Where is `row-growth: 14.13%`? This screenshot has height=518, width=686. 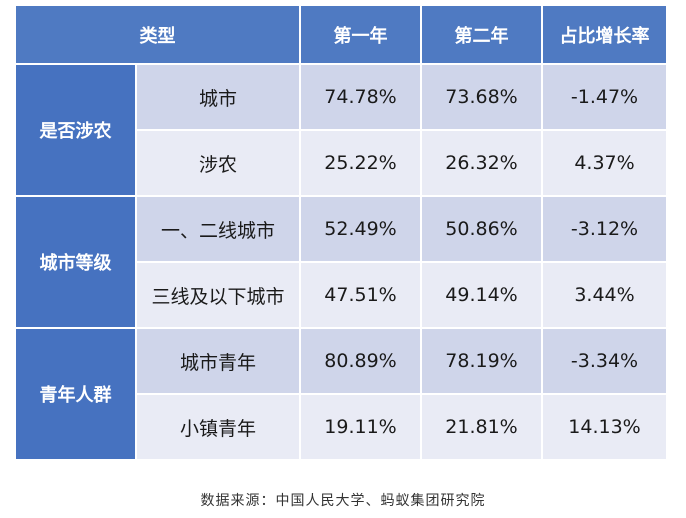
row-growth: 14.13% is located at coordinates (604, 428).